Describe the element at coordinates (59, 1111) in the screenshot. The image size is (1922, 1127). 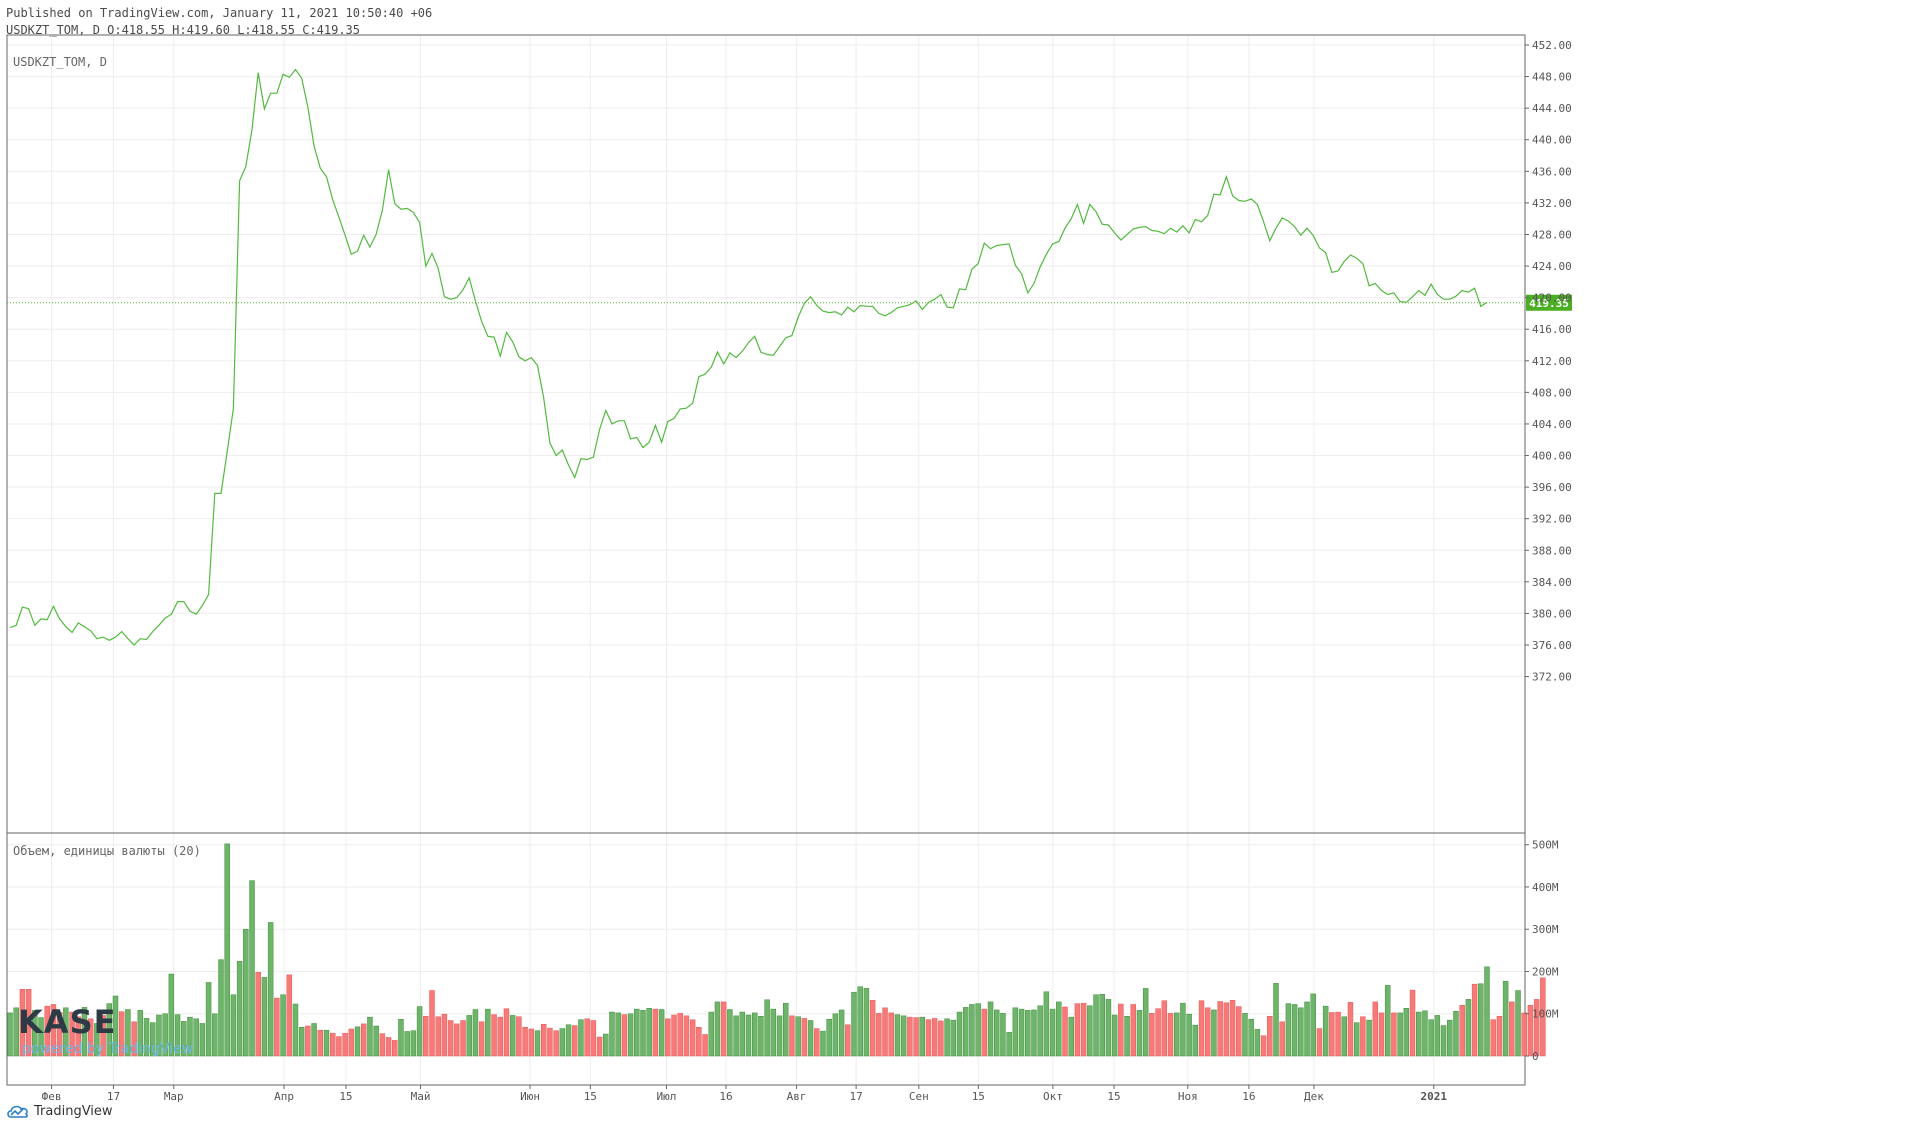
I see `tradingview-footer: TradingView` at that location.